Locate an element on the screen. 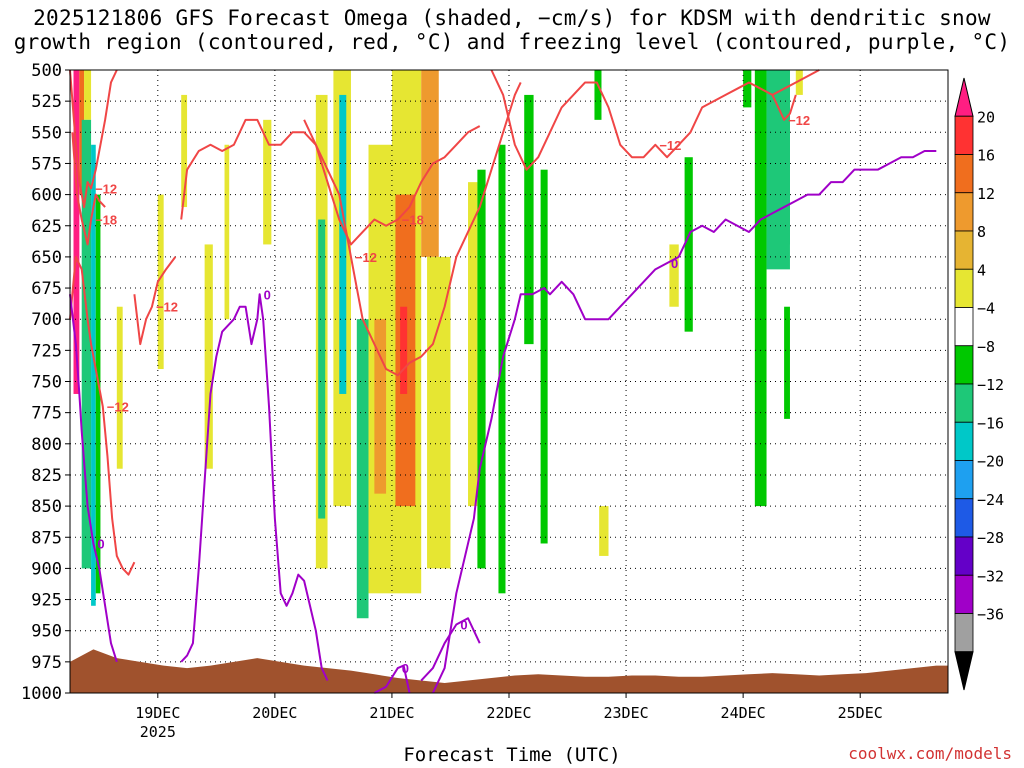 This screenshot has height=768, width=1024. colorbar-label: −24 is located at coordinates (990, 500).